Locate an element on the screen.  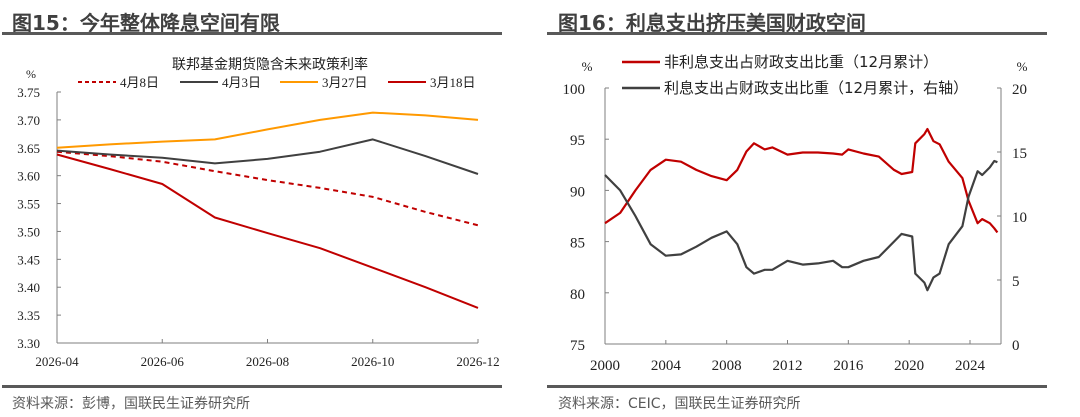
chart1-xtick-label: 2026-08 is located at coordinates (267, 361).